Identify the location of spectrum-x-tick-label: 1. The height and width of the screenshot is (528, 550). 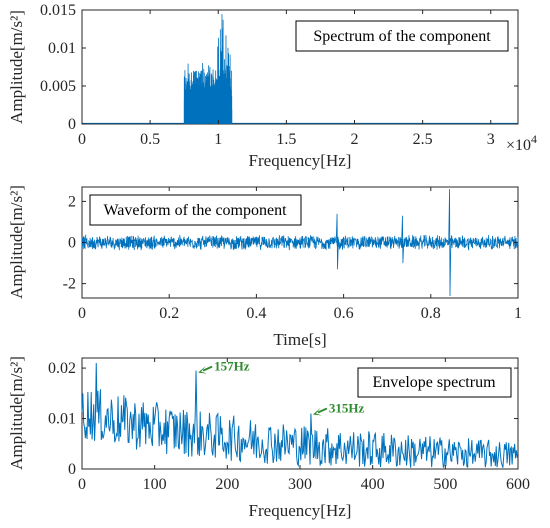
(218, 139).